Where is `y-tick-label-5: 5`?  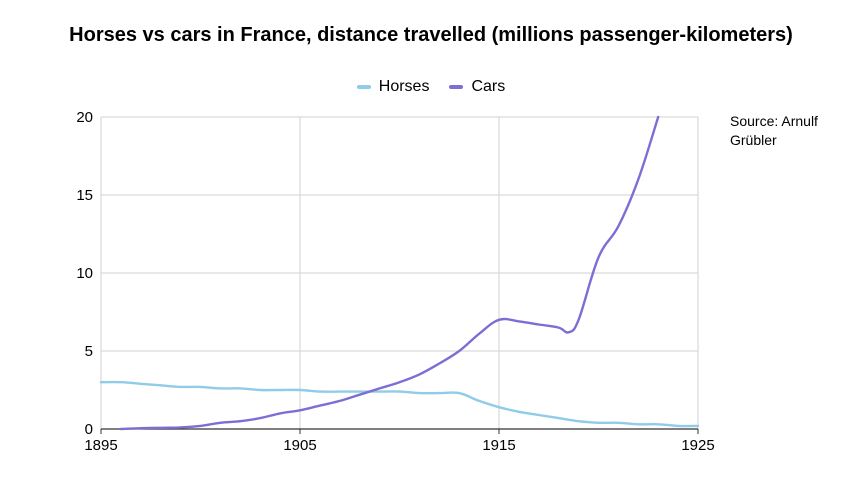
y-tick-label-5: 5 is located at coordinates (89, 351).